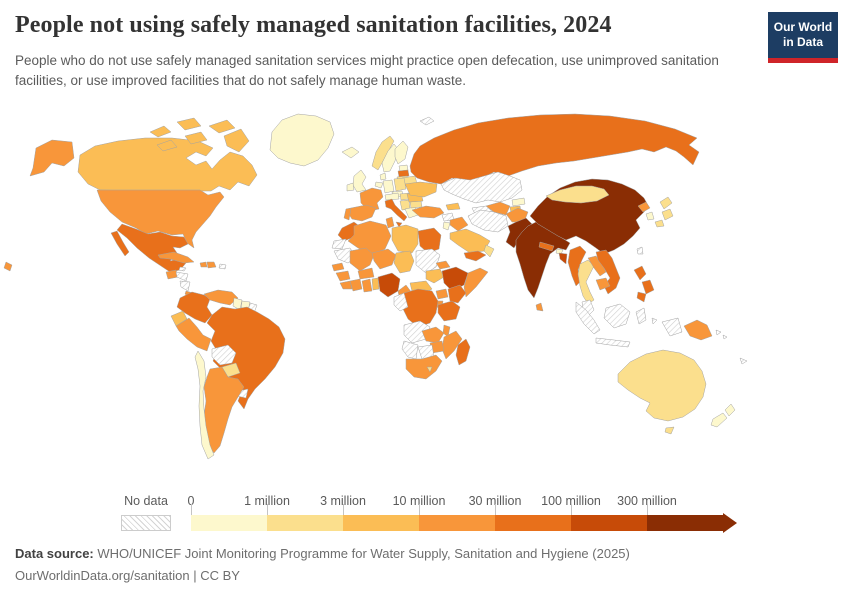 Image resolution: width=850 pixels, height=600 pixels. Describe the element at coordinates (149, 248) in the screenshot. I see `country-mexico` at that location.